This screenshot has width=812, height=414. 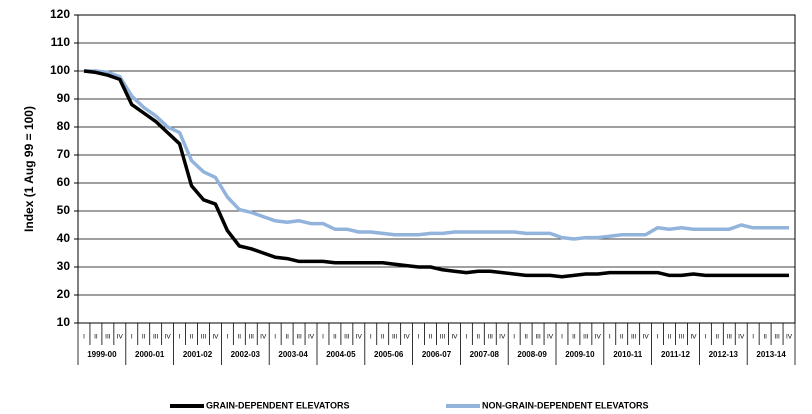 I want to click on y-tick-label: 120, so click(x=60, y=14).